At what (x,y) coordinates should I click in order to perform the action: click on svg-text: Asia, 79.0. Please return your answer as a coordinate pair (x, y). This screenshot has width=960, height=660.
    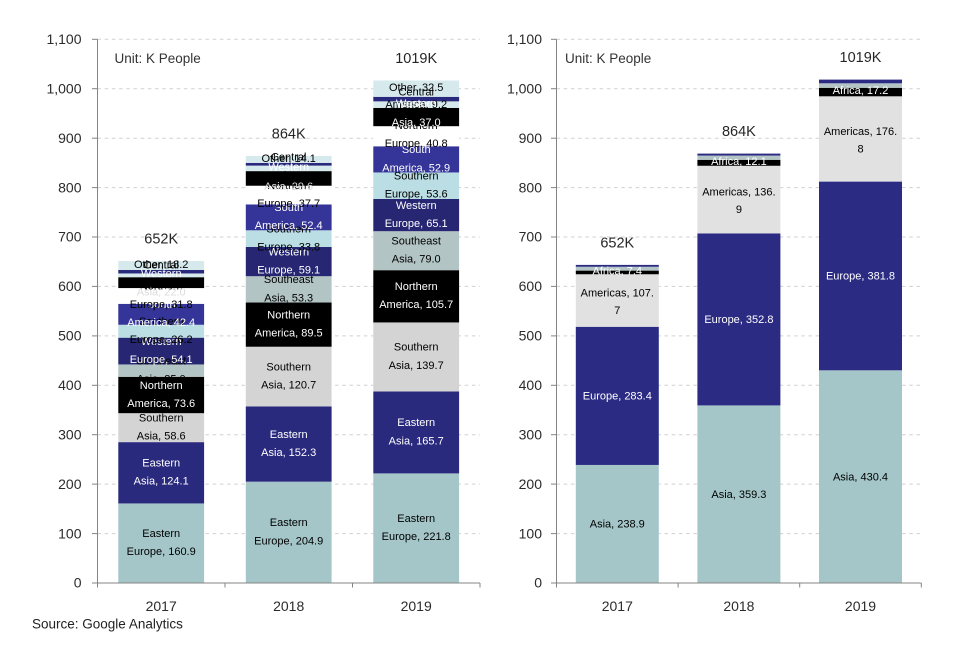
    Looking at the image, I should click on (416, 260).